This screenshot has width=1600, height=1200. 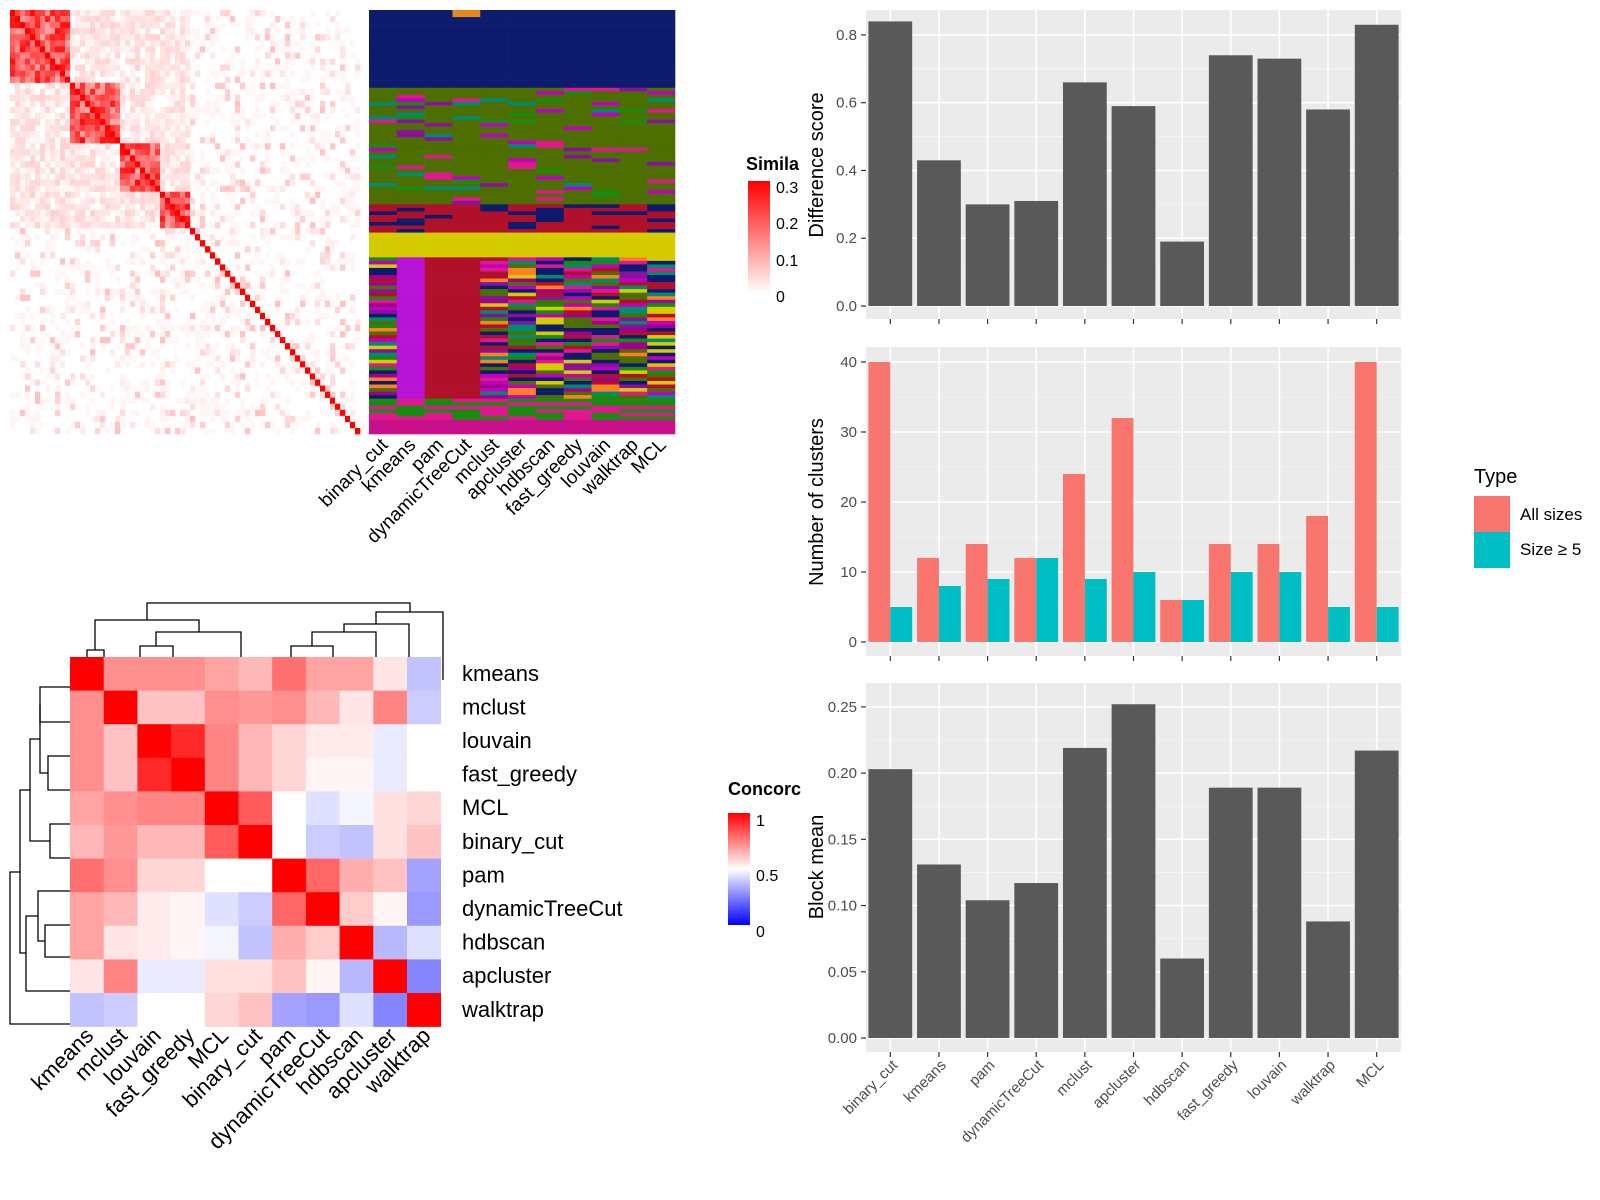 What do you see at coordinates (846, 35) in the screenshot?
I see `y-tick-label: 0.8` at bounding box center [846, 35].